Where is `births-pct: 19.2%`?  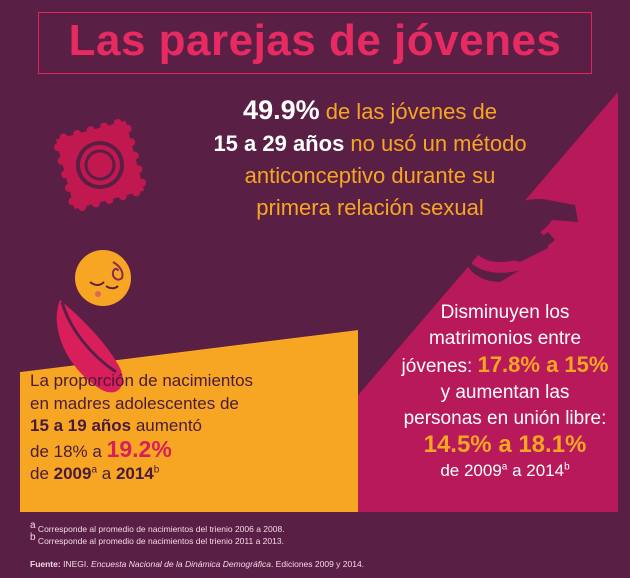 births-pct: 19.2% is located at coordinates (139, 448).